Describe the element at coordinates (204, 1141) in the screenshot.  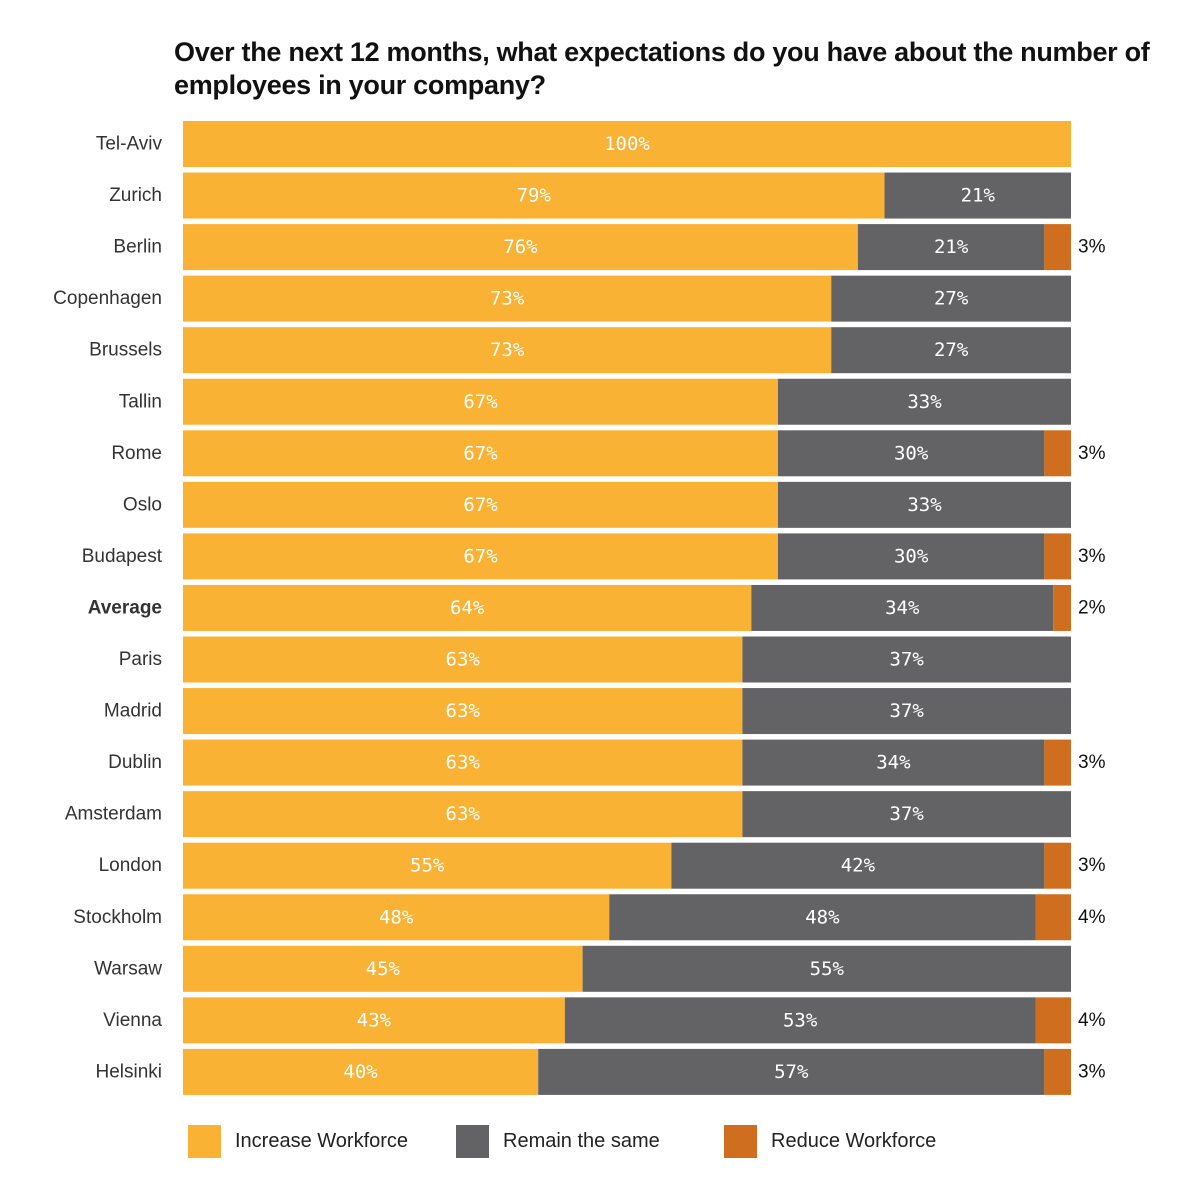
I see `legend-swatch-increase-workforce` at that location.